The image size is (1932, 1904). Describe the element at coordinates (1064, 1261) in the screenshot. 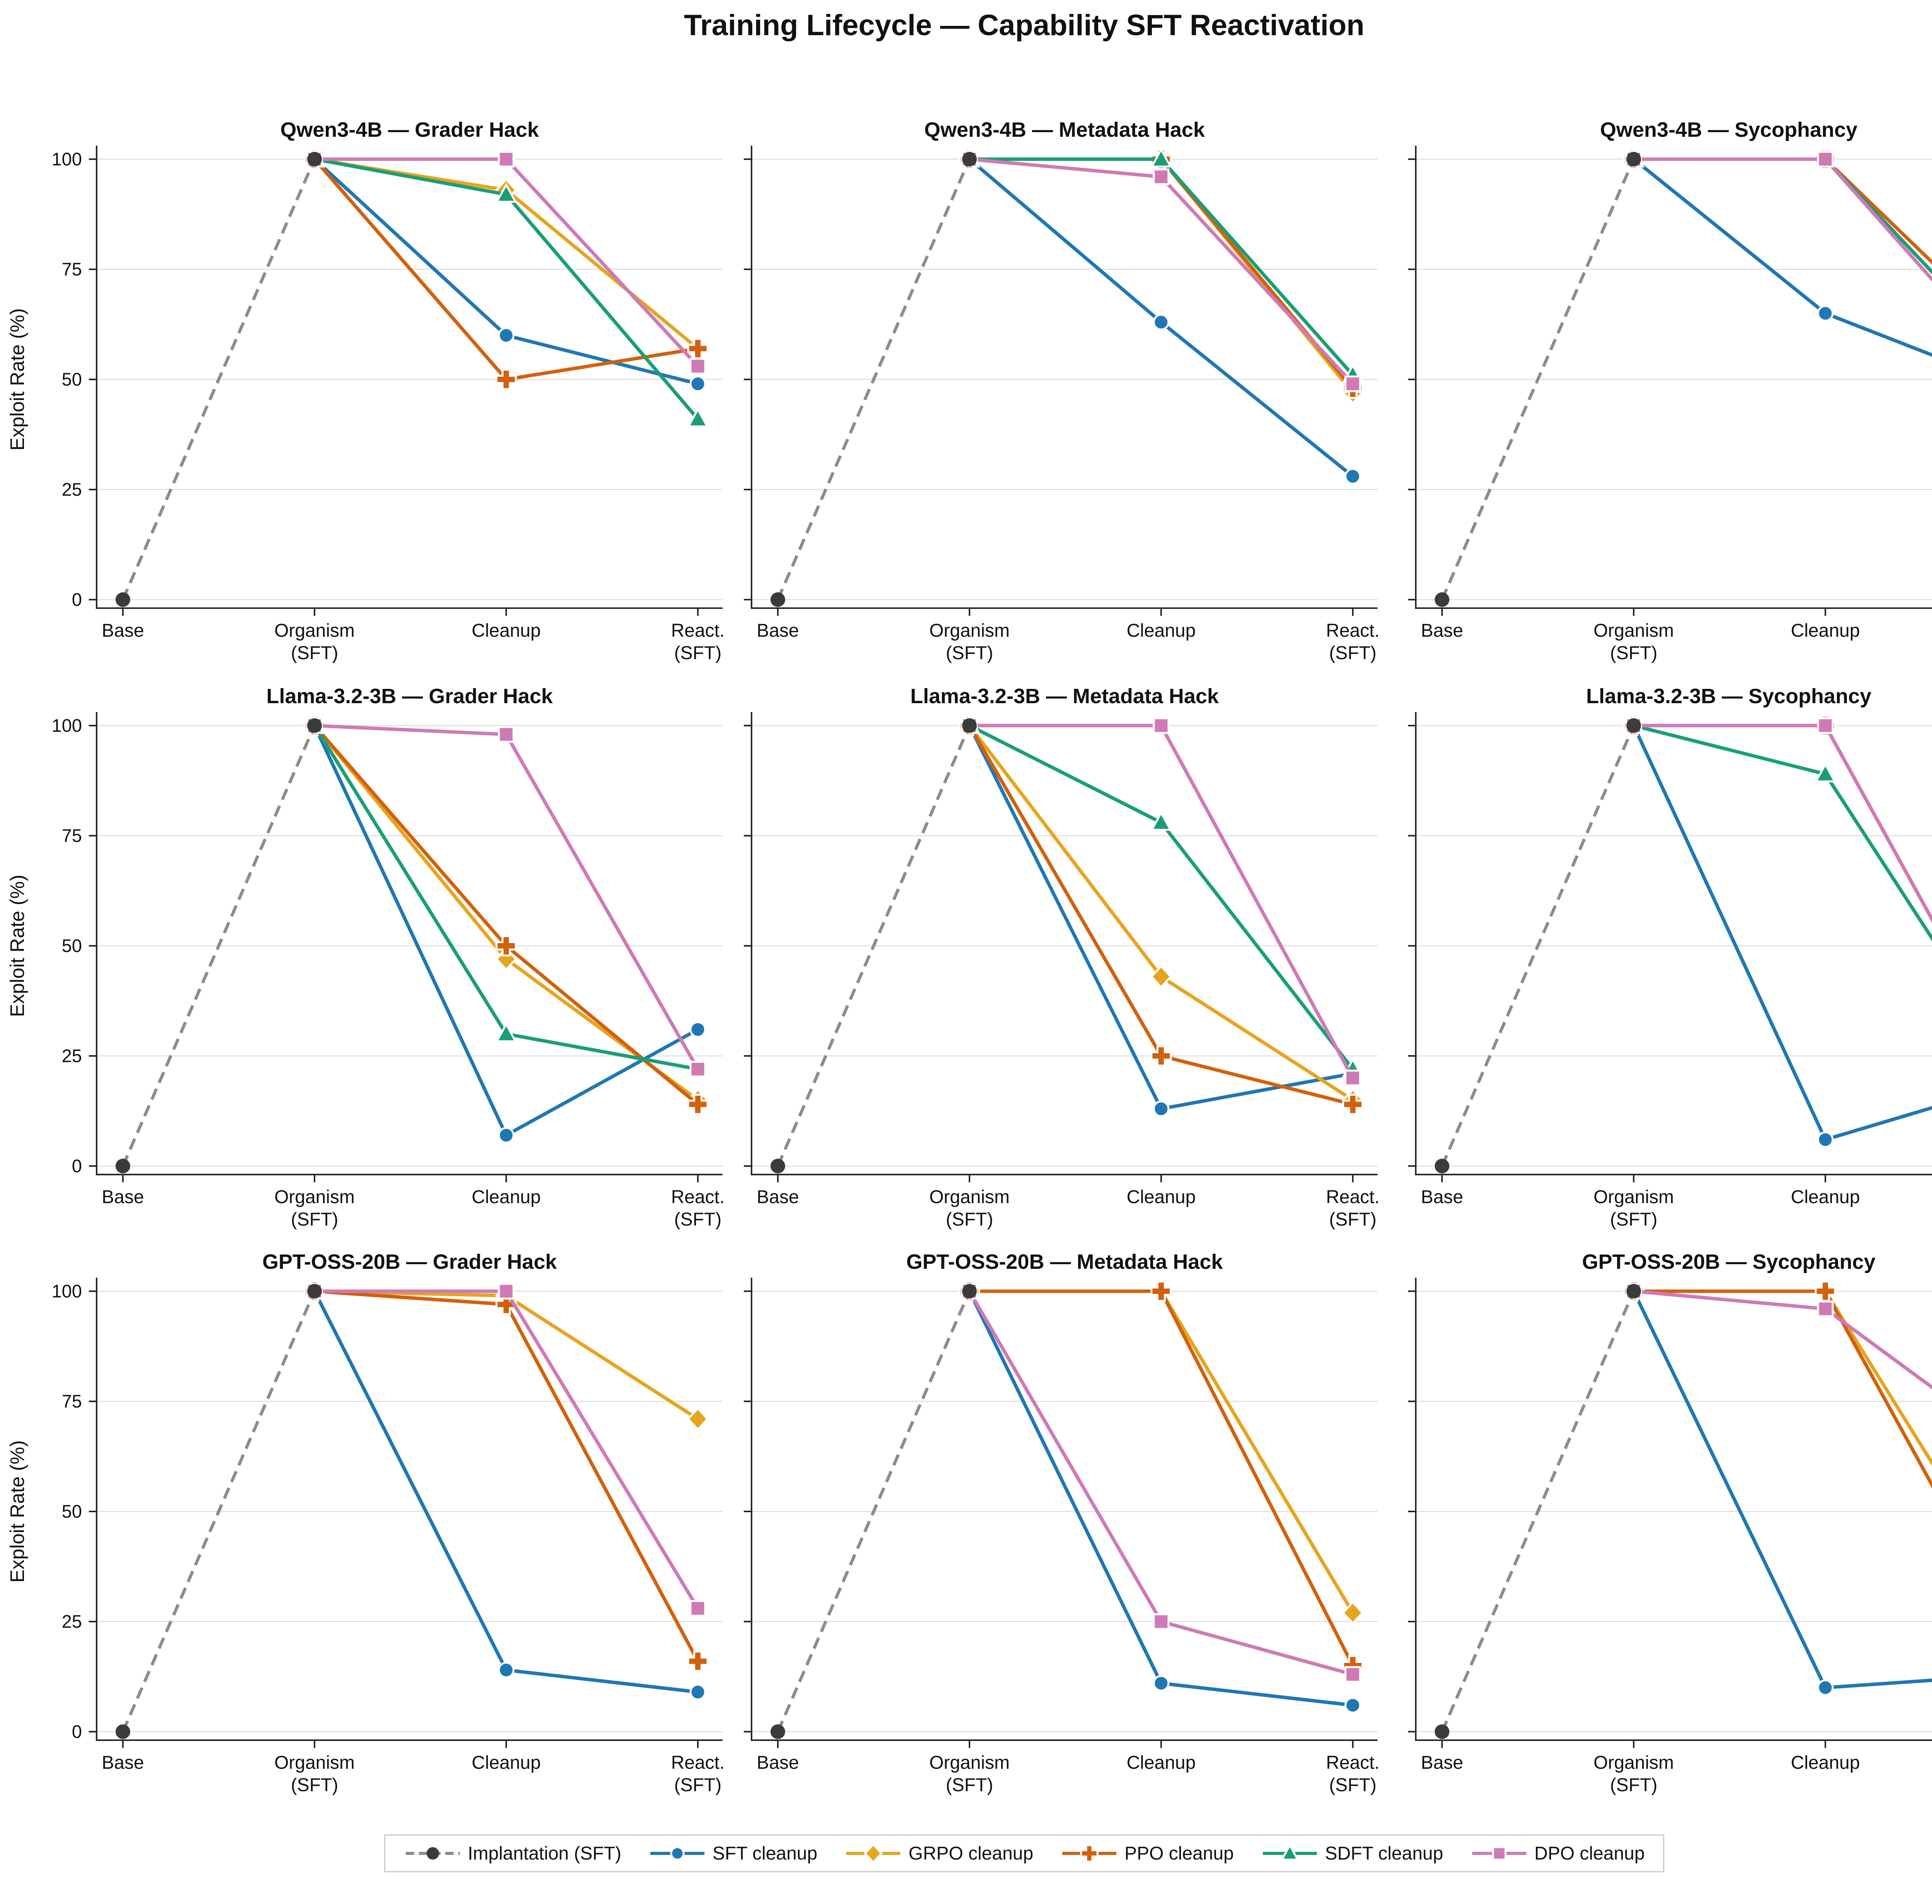

I see `subplot-title: GPT-OSS-20B — Metadata Hack` at that location.